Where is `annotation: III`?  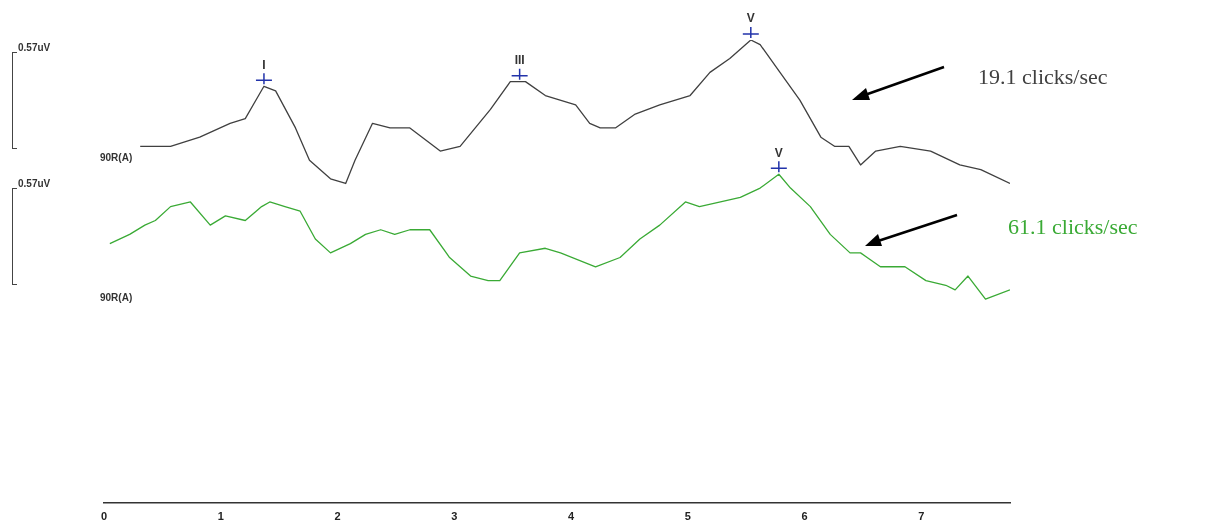
annotation: III is located at coordinates (519, 59).